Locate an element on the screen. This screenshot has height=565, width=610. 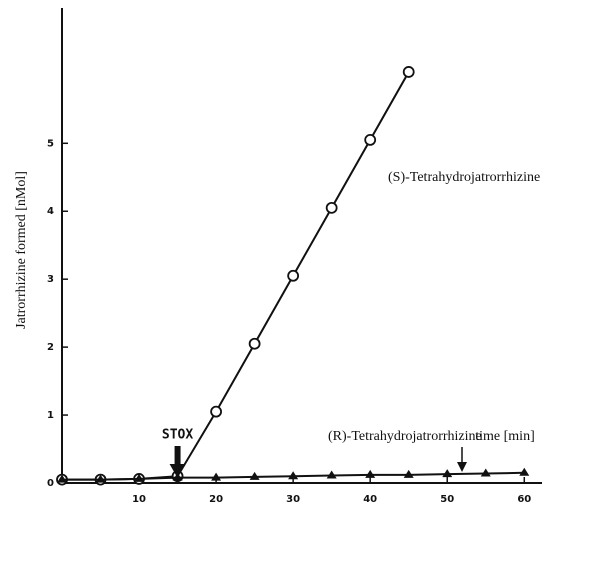
series-label: (S)-Tetrahydrojatrorrhizine is located at coordinates (464, 177).